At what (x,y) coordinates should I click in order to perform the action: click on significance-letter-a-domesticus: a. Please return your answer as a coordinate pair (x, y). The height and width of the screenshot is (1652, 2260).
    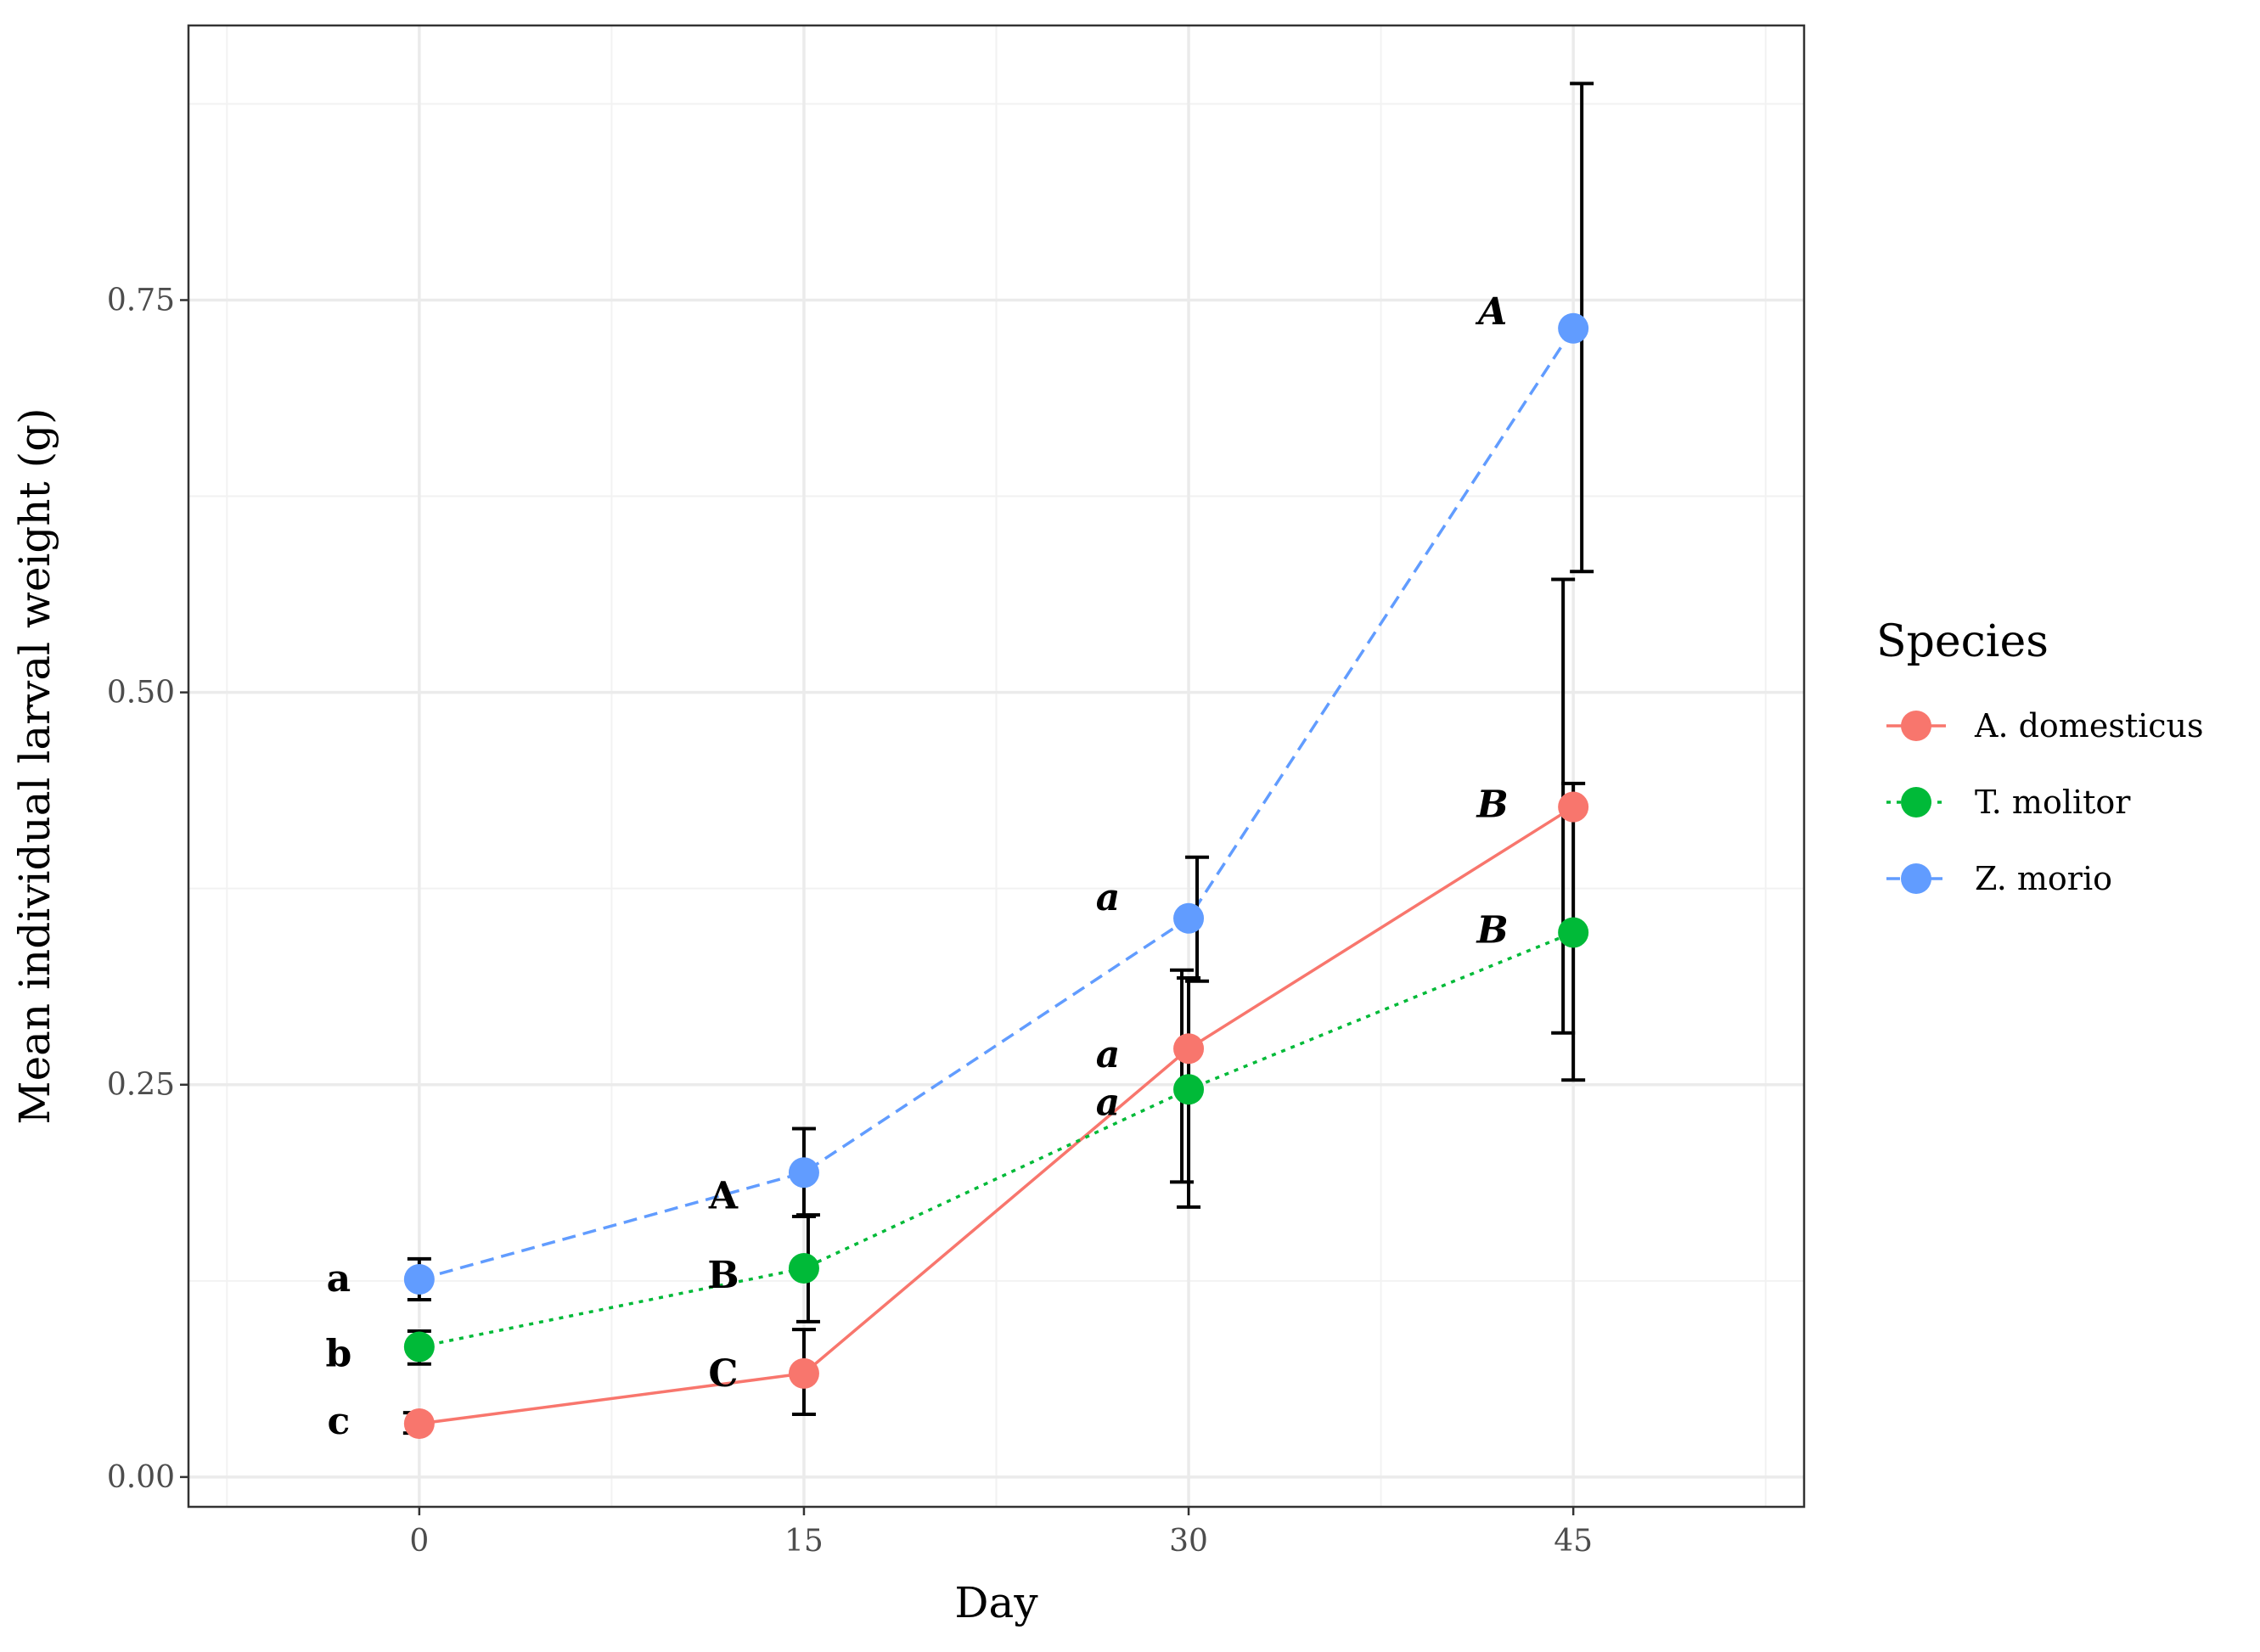
    Looking at the image, I should click on (1108, 1054).